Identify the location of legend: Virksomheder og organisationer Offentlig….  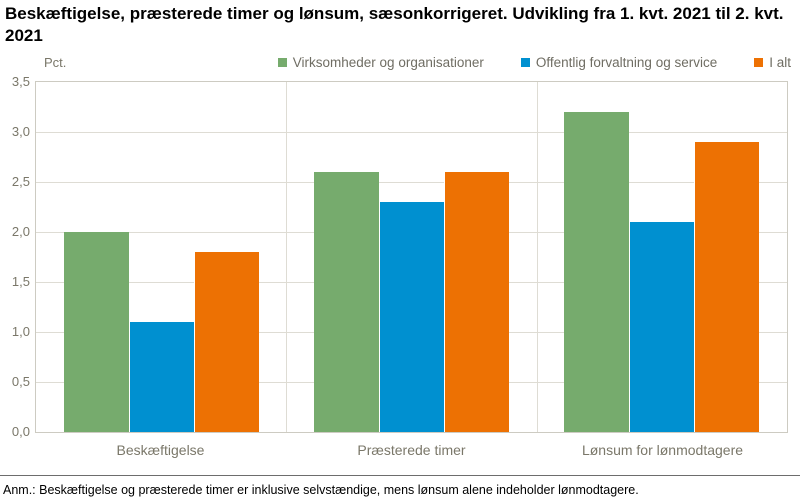
(534, 62).